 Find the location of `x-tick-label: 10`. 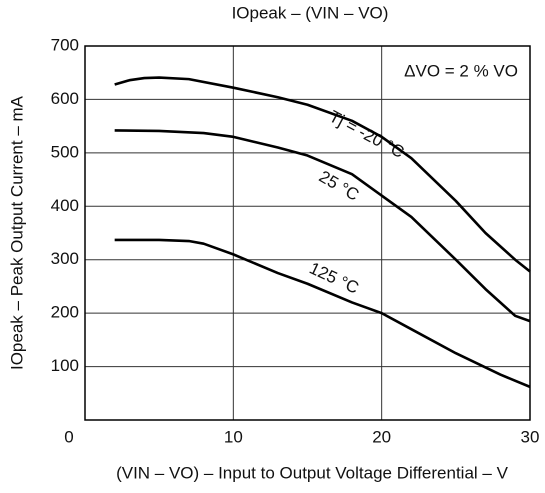

x-tick-label: 10 is located at coordinates (233, 436).